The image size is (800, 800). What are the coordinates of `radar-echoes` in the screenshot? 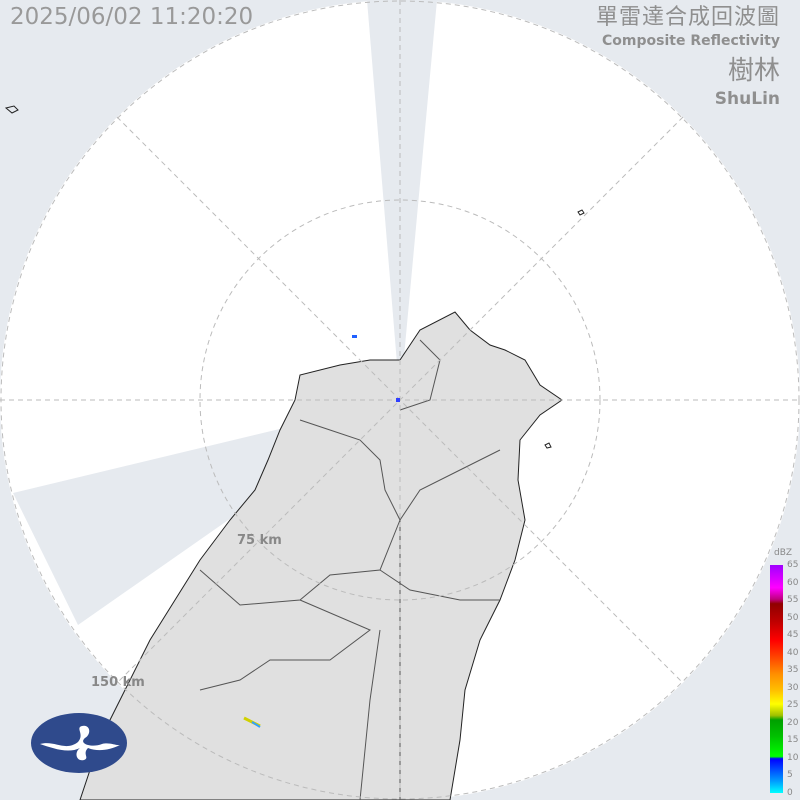 It's located at (321, 531).